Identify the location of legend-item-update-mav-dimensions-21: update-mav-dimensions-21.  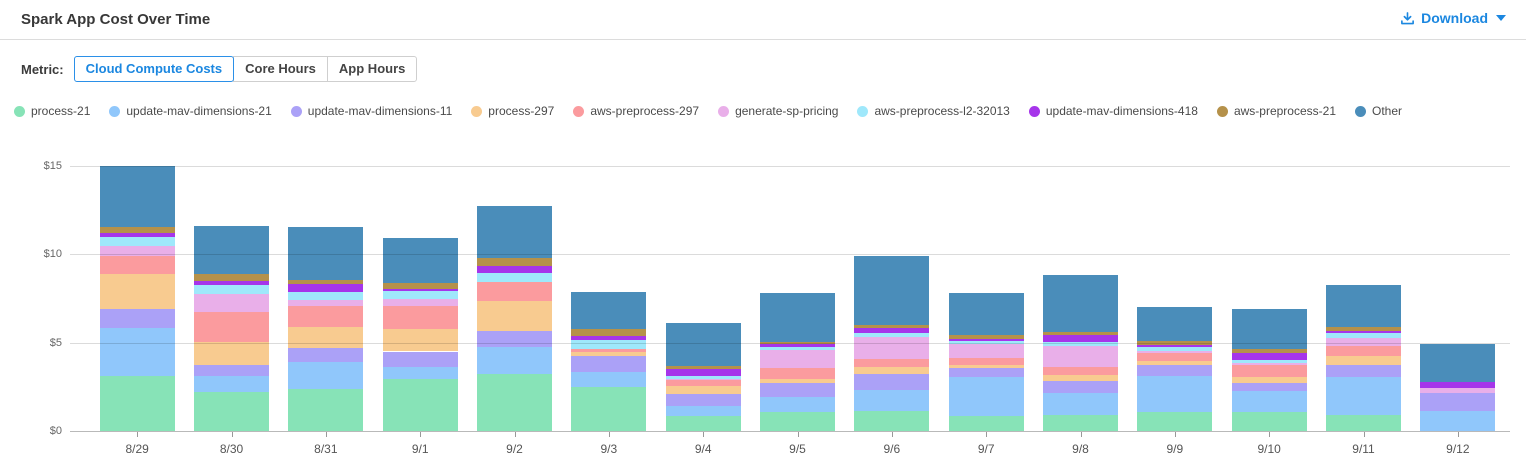
(190, 111).